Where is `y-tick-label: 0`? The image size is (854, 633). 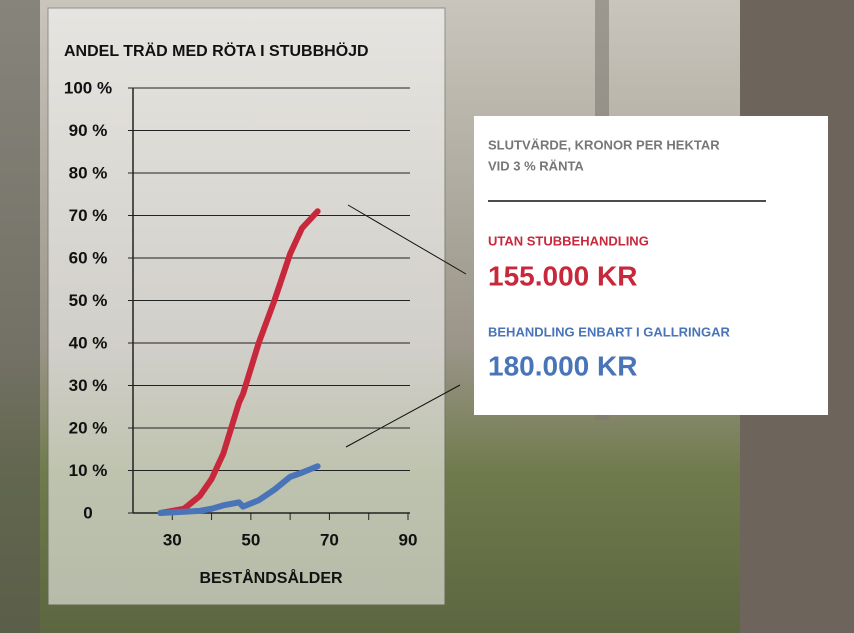 y-tick-label: 0 is located at coordinates (87, 512).